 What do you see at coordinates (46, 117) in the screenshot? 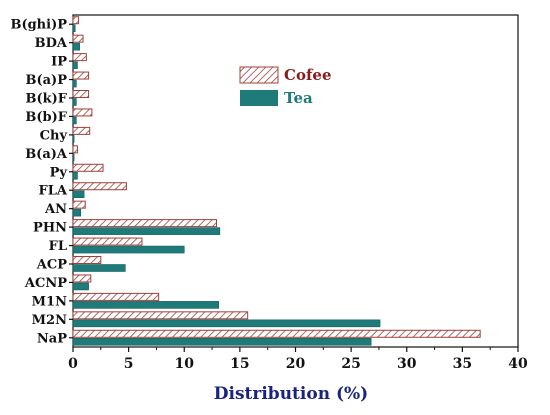
I see `category-label: B(b)F` at bounding box center [46, 117].